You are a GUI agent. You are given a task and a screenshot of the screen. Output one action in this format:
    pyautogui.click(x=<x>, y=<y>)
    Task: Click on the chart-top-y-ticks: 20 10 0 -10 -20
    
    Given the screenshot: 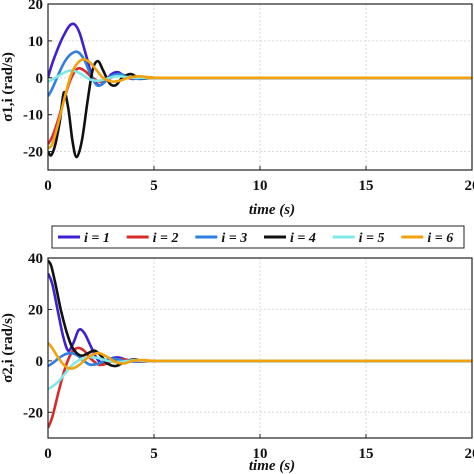 What is the action you would take?
    pyautogui.click(x=37, y=80)
    